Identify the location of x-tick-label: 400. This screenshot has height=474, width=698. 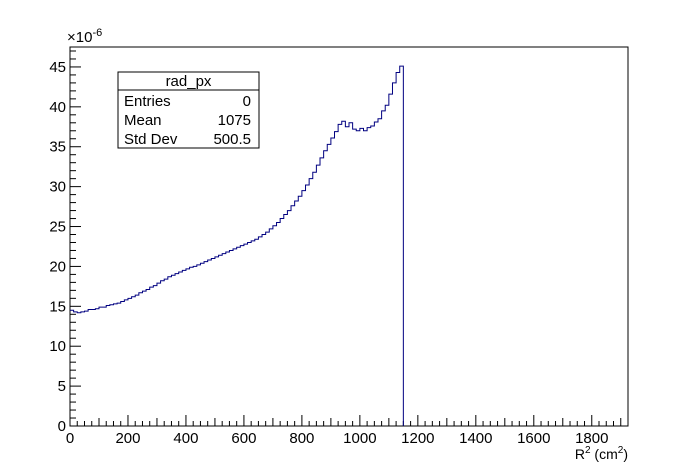
(185, 438).